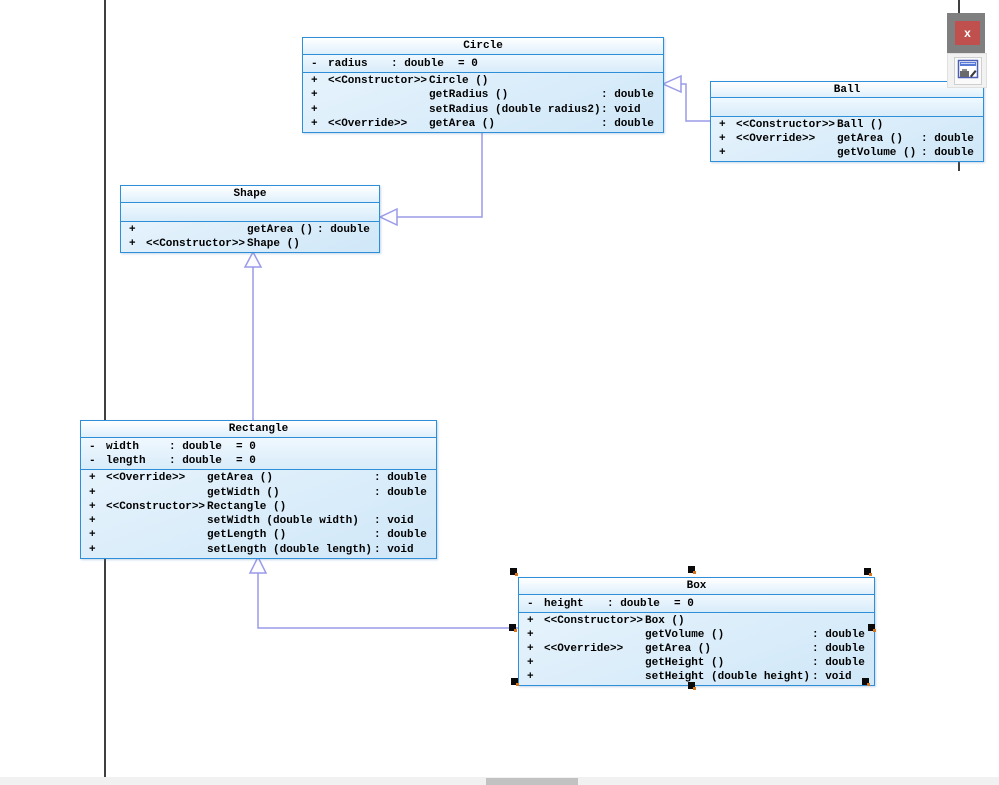 This screenshot has width=999, height=785. What do you see at coordinates (172, 461) in the screenshot?
I see `attribute-row: - length: double = 0` at bounding box center [172, 461].